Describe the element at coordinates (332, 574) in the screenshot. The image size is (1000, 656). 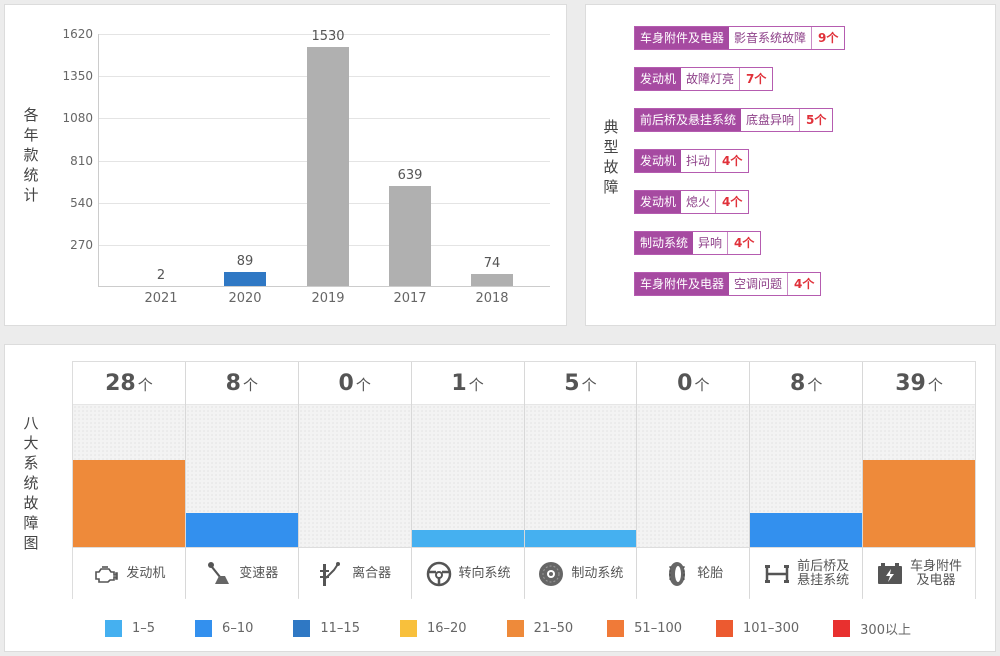
I see `clutch-icon` at that location.